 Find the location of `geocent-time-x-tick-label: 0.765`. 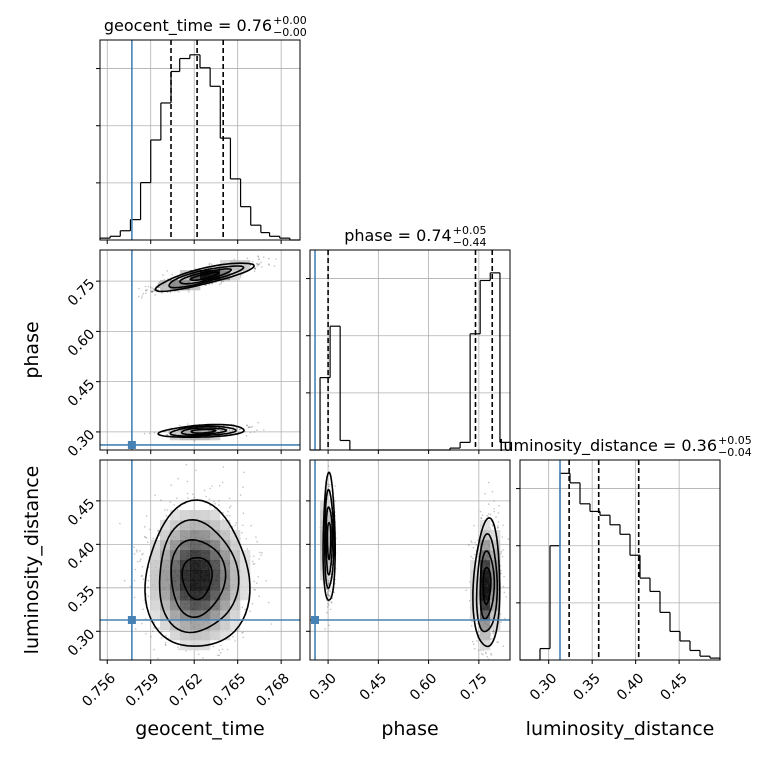

geocent-time-x-tick-label: 0.765 is located at coordinates (230, 690).